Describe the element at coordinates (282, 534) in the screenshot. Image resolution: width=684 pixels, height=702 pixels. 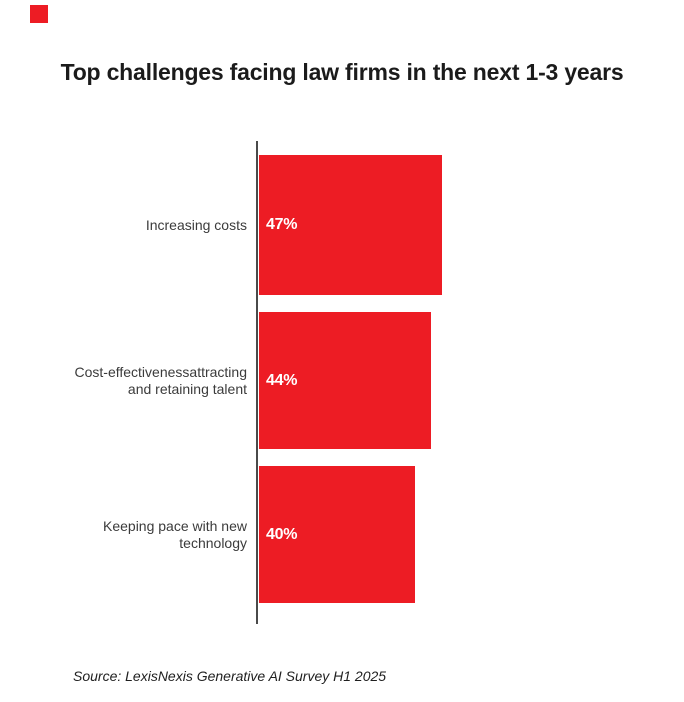
I see `value-label-keeping-pace: 40%` at that location.